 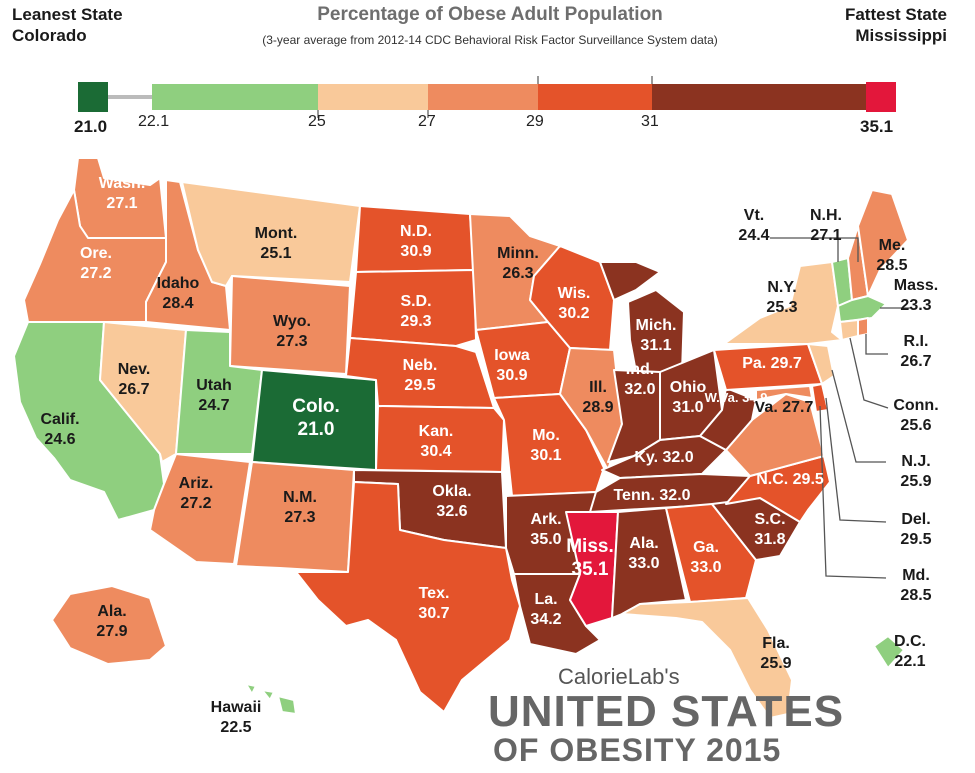 I want to click on legend-tick-label: 29, so click(x=535, y=121).